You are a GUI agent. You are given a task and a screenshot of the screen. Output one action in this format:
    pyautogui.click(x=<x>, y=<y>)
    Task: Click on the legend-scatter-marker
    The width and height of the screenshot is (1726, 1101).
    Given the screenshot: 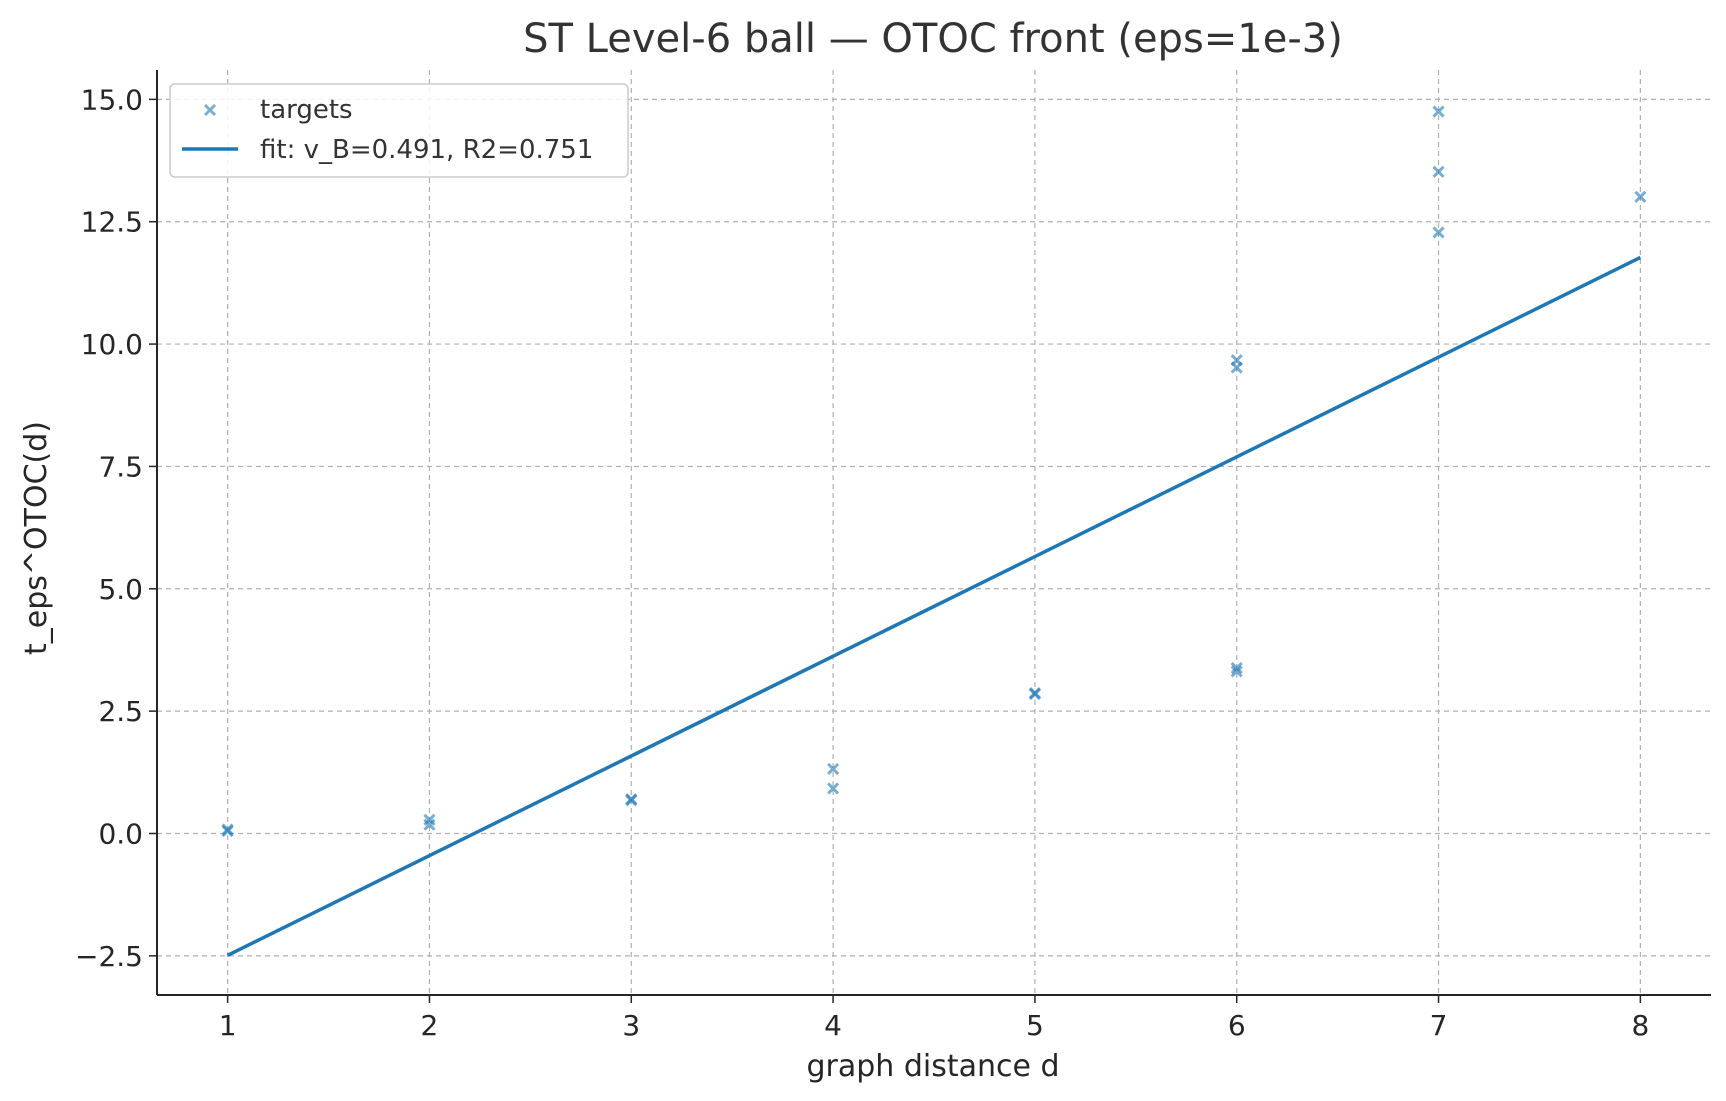 What is the action you would take?
    pyautogui.click(x=210, y=110)
    